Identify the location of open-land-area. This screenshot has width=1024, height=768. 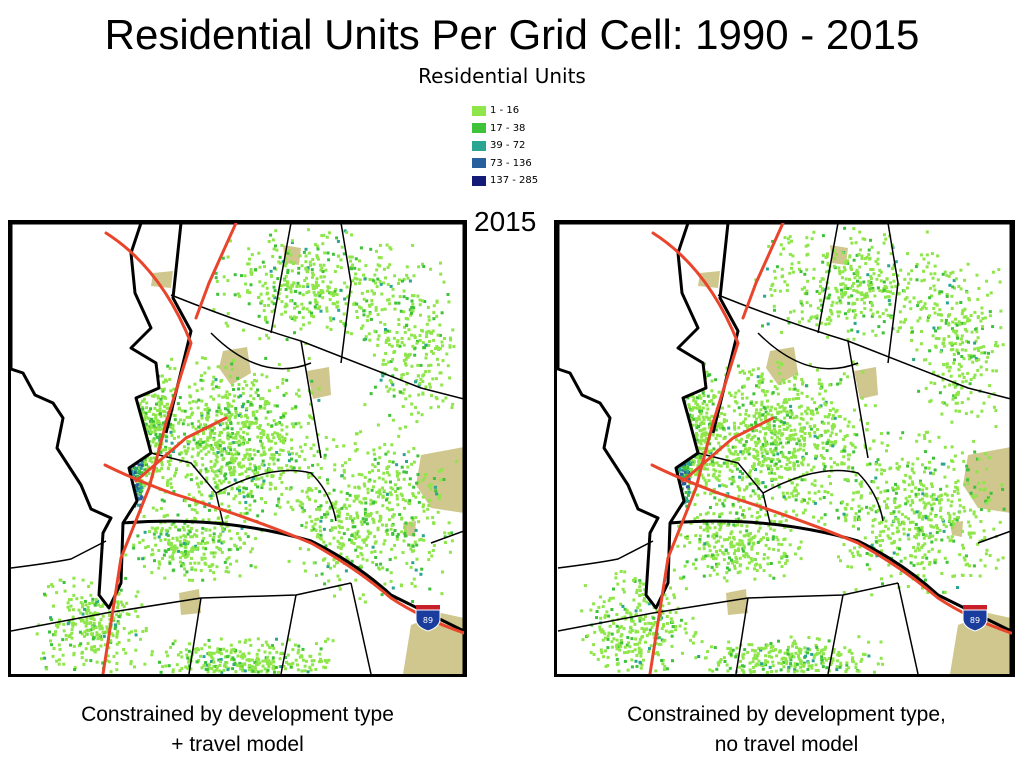
(190, 602).